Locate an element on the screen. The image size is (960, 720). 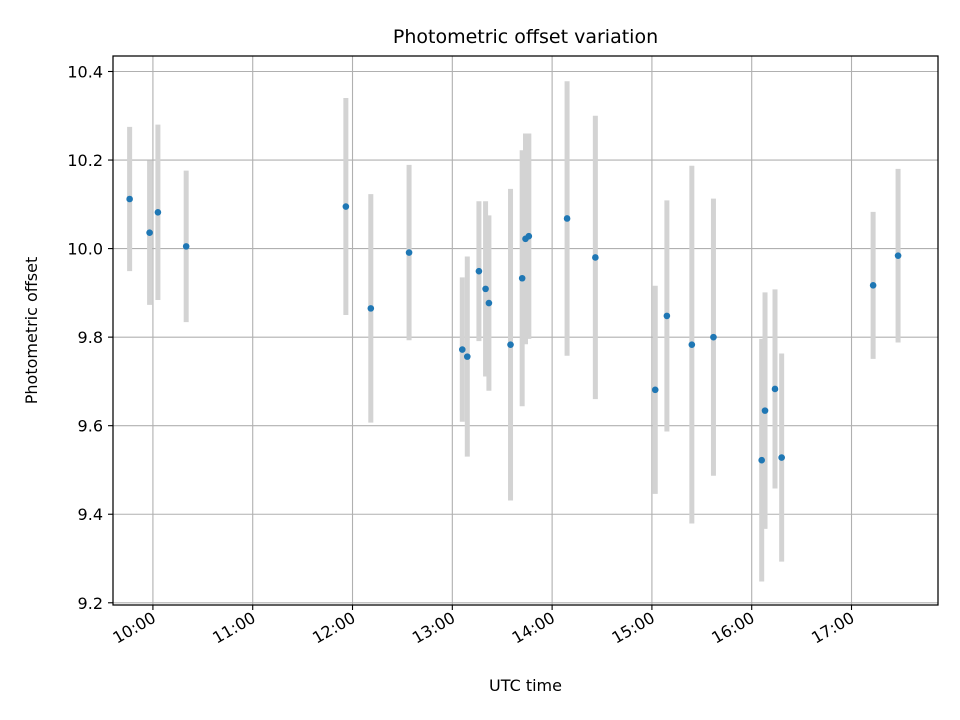
y-tick-label: 9.2 is located at coordinates (90, 603).